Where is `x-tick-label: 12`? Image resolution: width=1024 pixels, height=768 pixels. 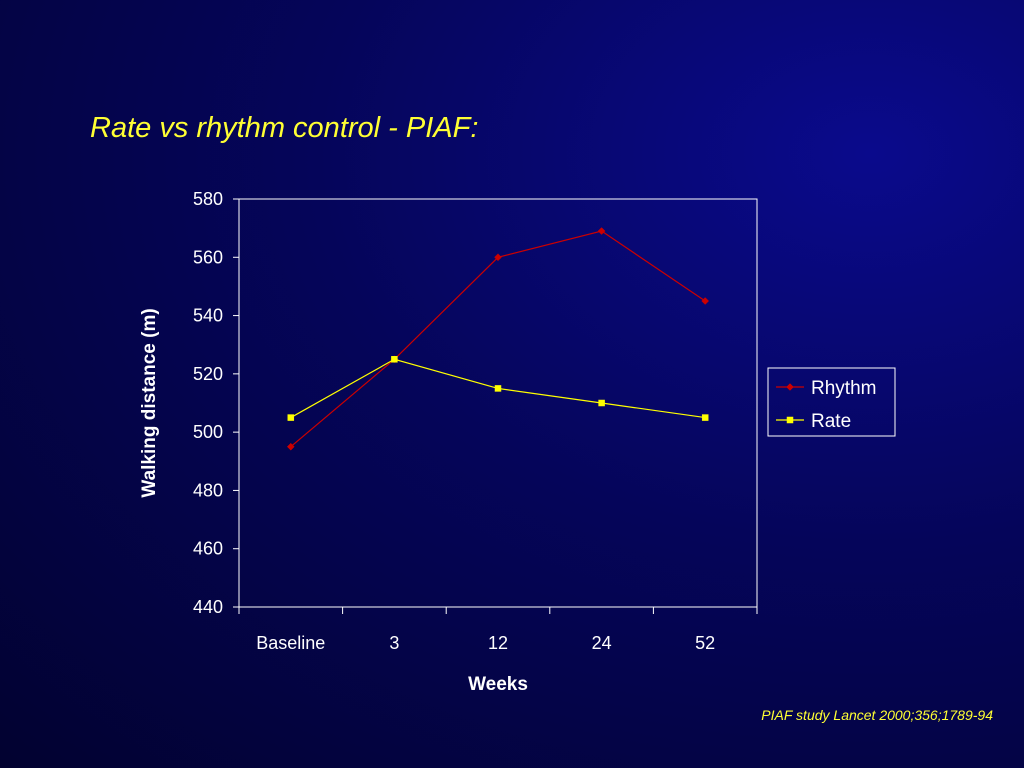 x-tick-label: 12 is located at coordinates (498, 643).